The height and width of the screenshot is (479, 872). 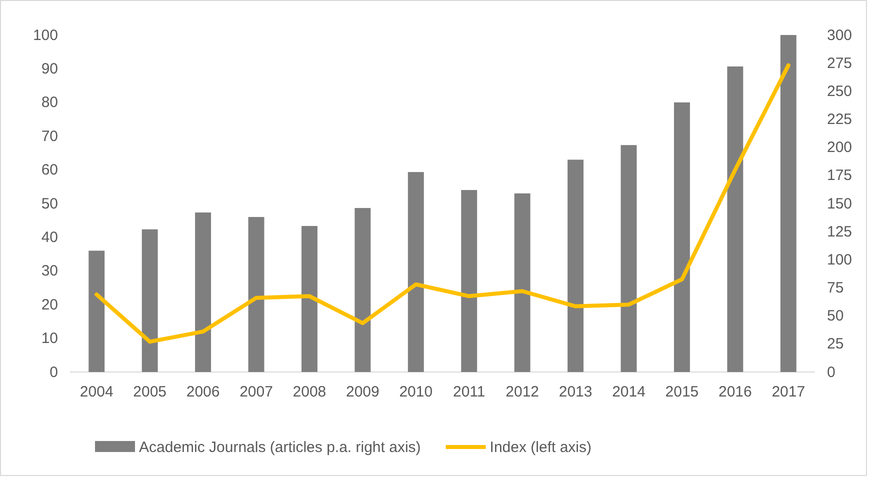 What do you see at coordinates (49, 271) in the screenshot?
I see `y-tick-label: 30` at bounding box center [49, 271].